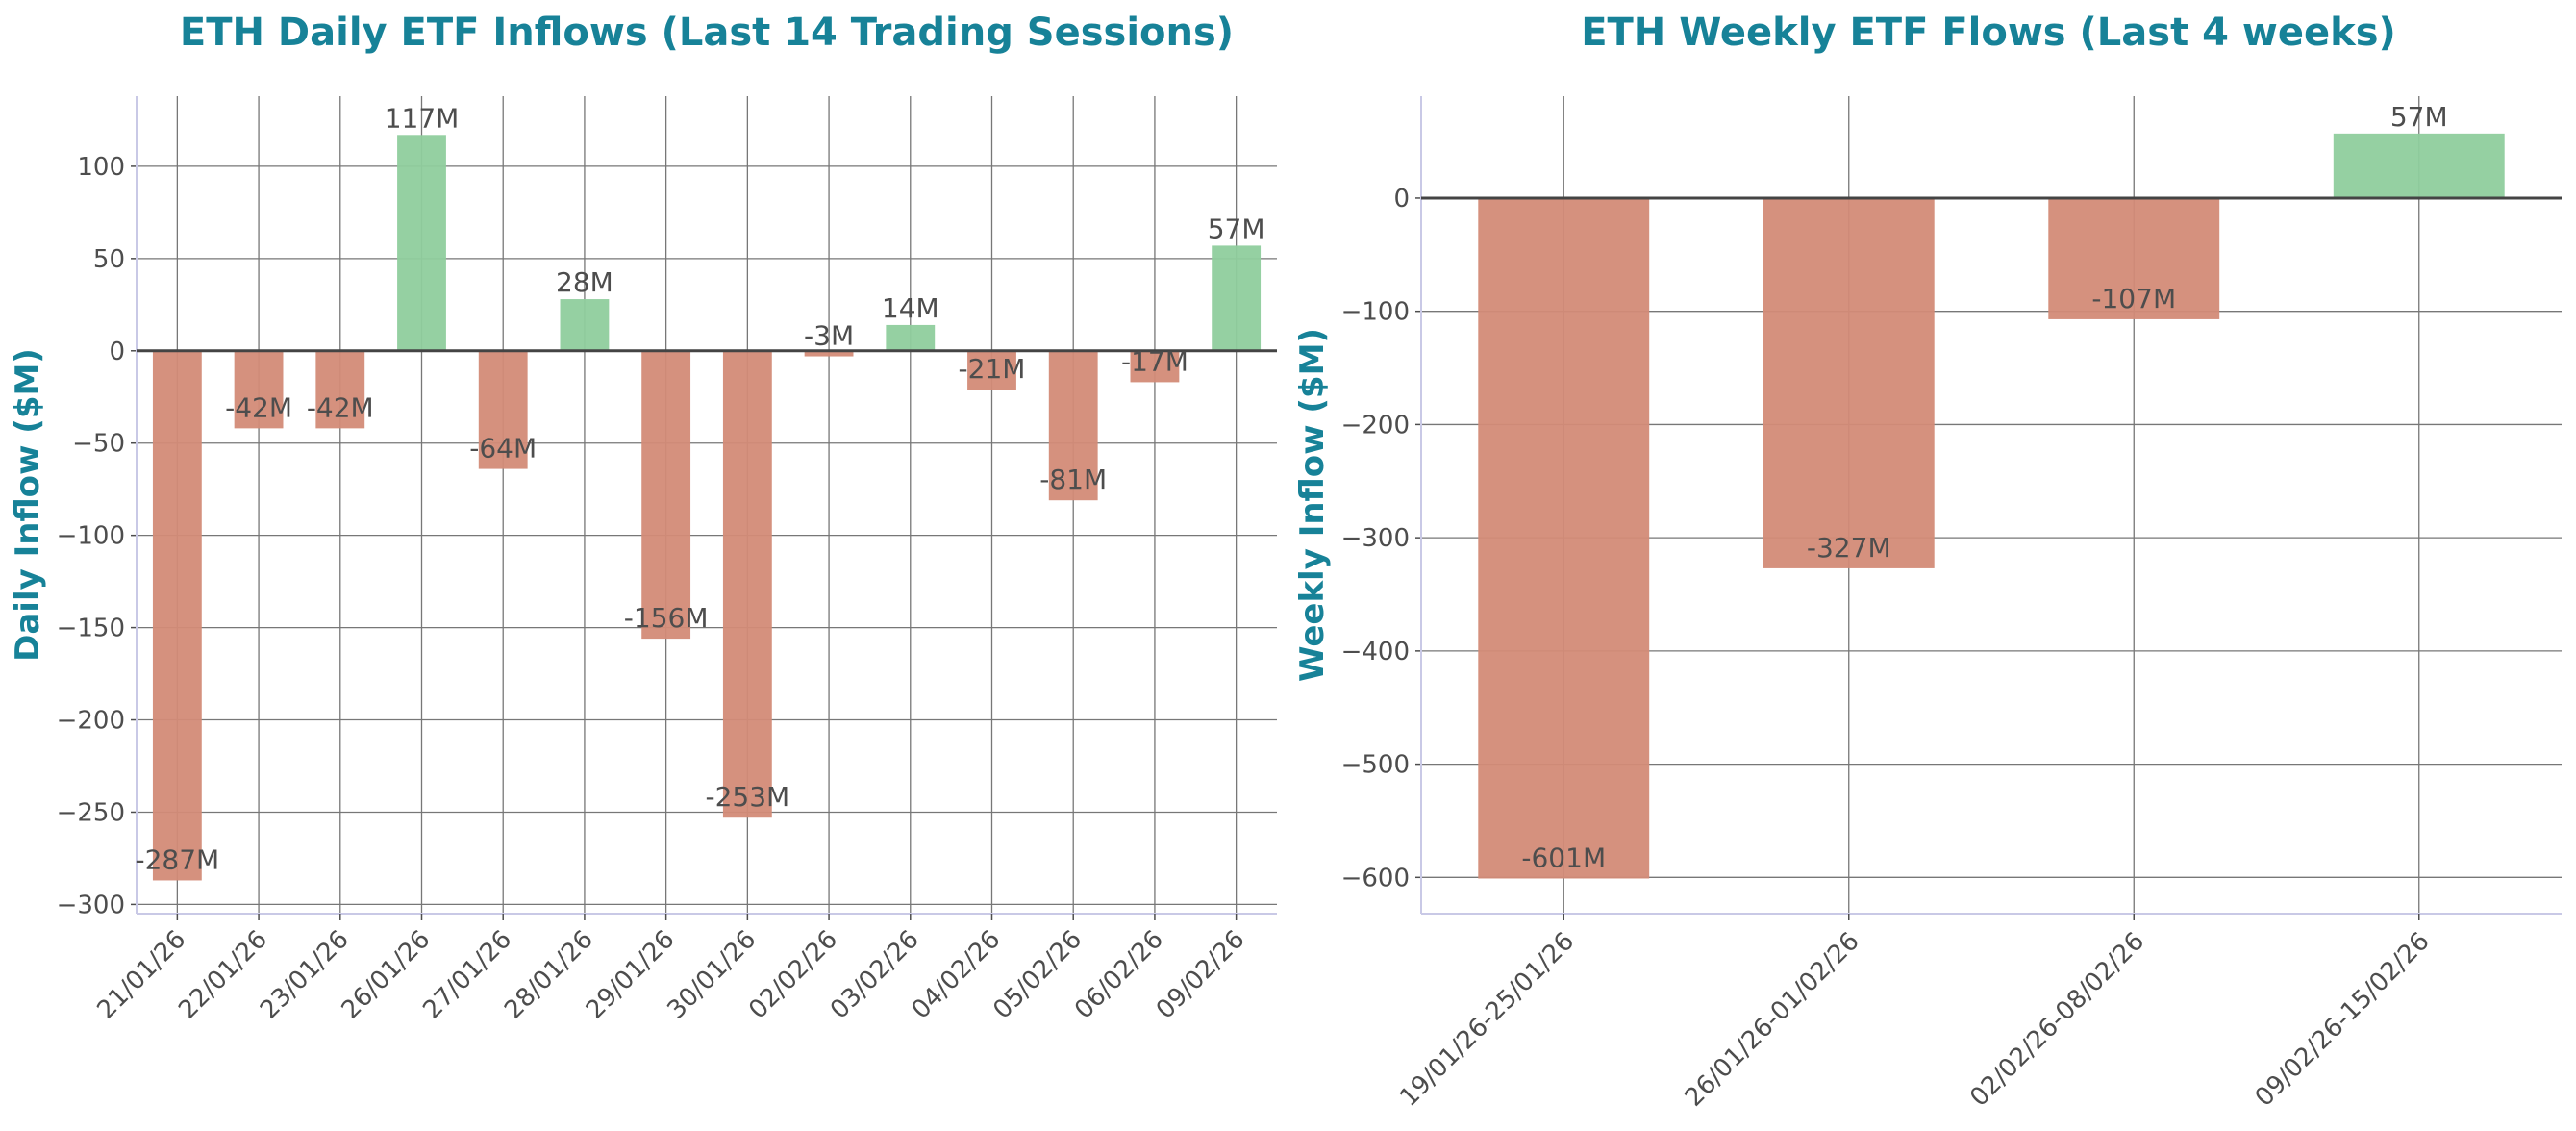 Image resolution: width=2576 pixels, height=1131 pixels. I want to click on data-label: 14M, so click(910, 308).